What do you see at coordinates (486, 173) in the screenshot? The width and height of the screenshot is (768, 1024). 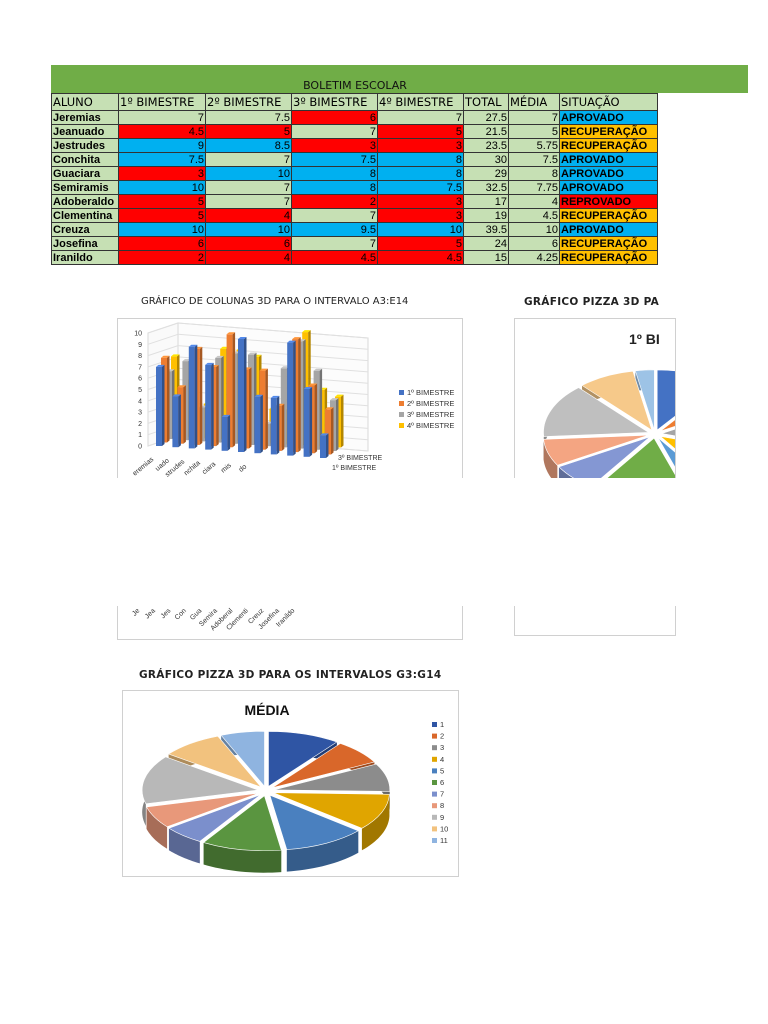 I see `total-cell: 29` at bounding box center [486, 173].